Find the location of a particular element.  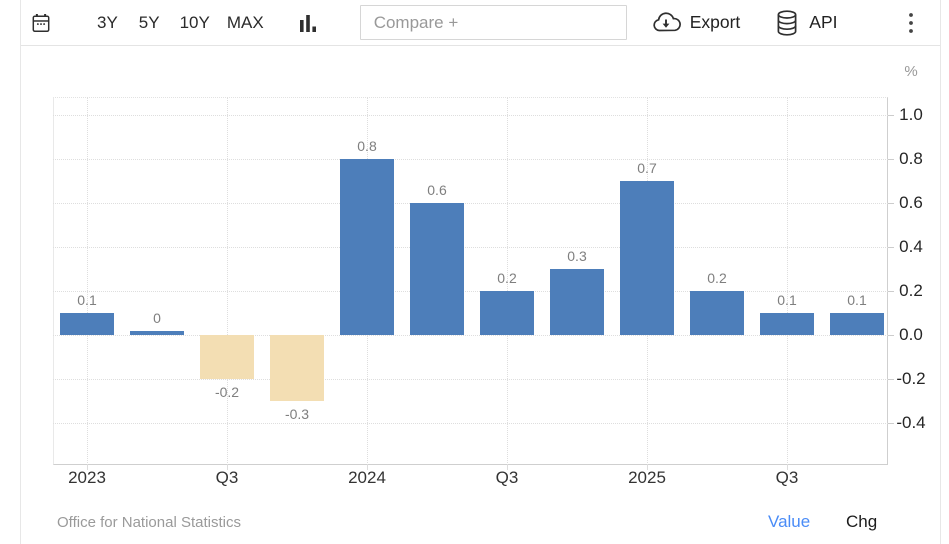

y-tick-label: 1.0 is located at coordinates (911, 114).